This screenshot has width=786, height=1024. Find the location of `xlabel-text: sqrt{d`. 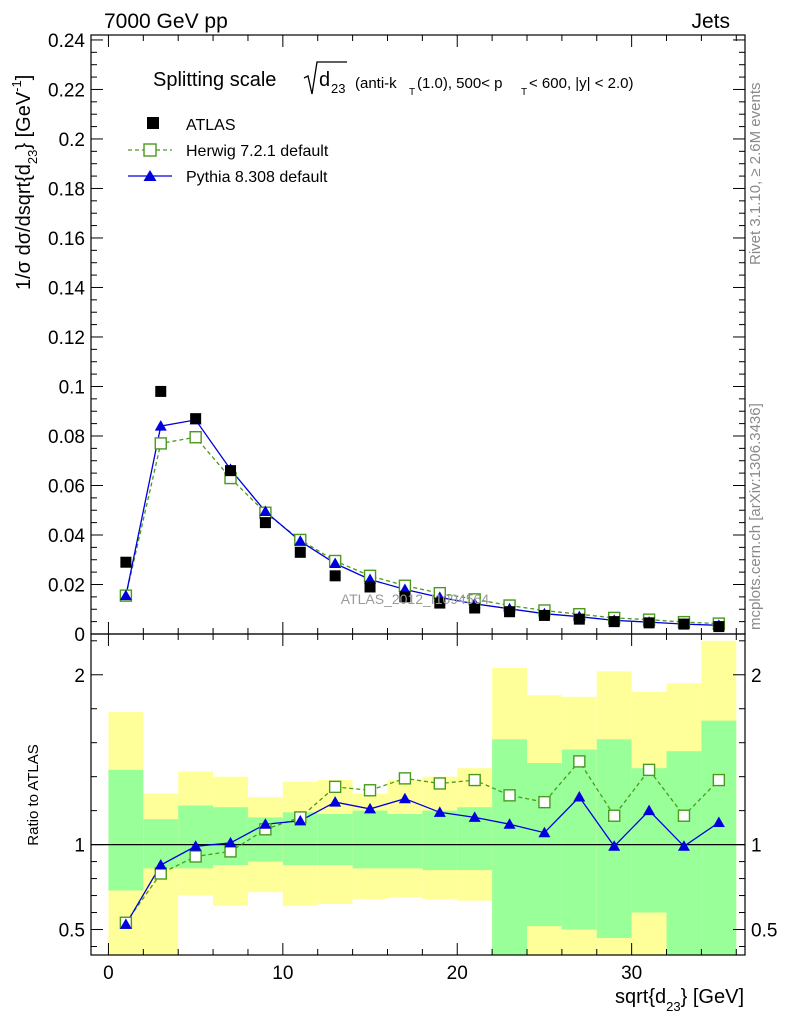

xlabel-text: sqrt{d is located at coordinates (640, 997).